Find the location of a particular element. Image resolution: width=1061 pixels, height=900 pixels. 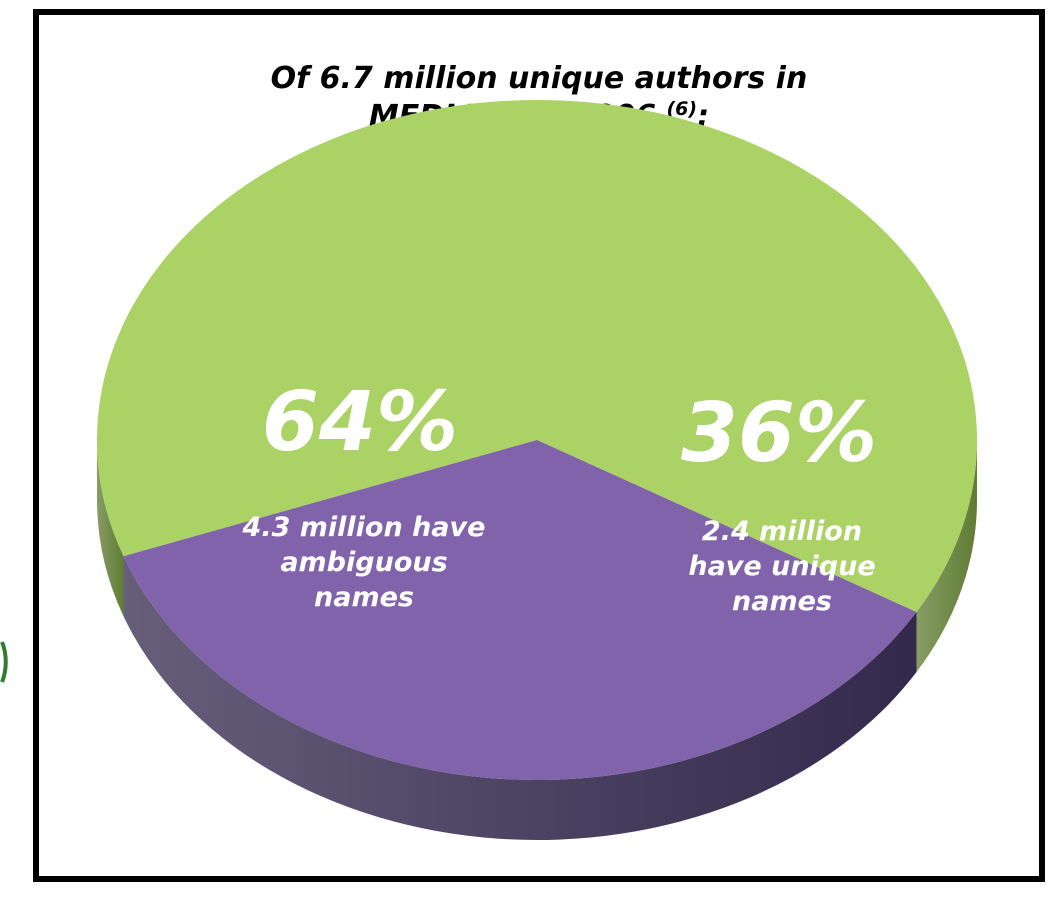

slice-ambiguous-desc-line-3: names is located at coordinates (364, 597).